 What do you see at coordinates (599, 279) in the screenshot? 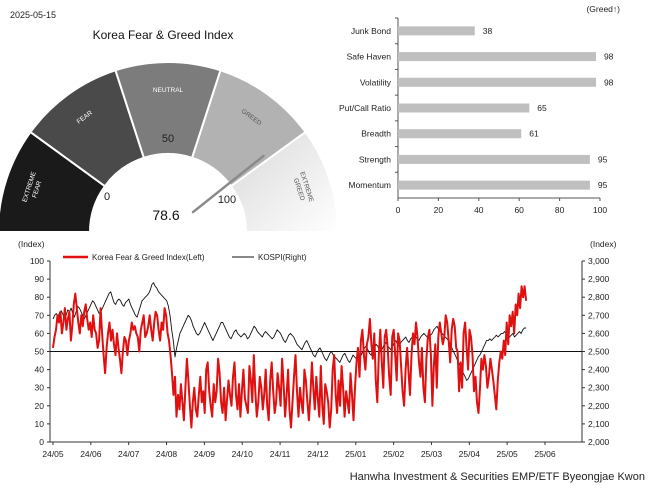
I see `right-y-tick: 2,900` at bounding box center [599, 279].